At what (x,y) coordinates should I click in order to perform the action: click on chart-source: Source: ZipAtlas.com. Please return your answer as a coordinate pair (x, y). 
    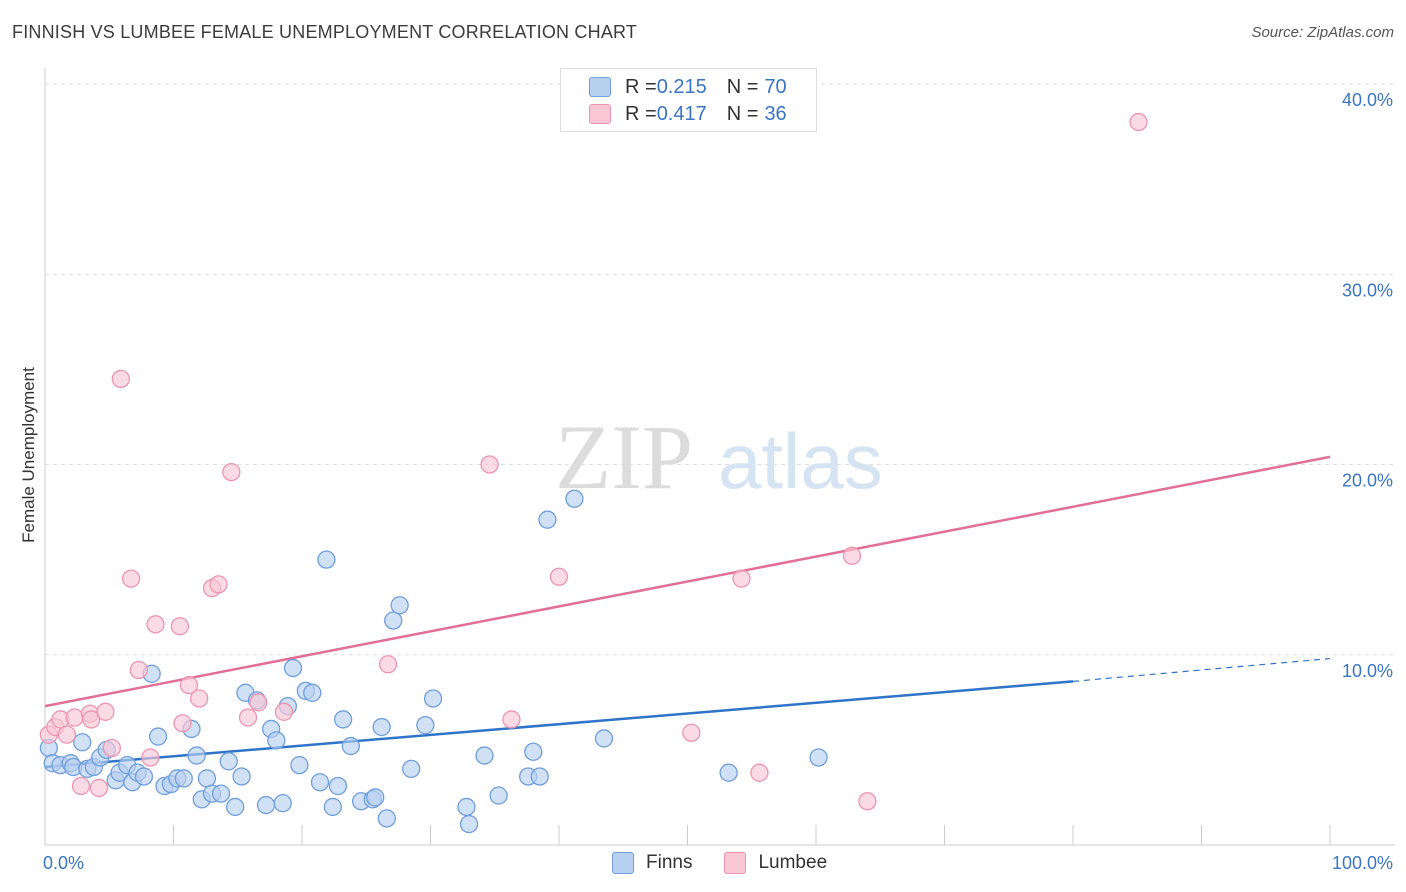
    Looking at the image, I should click on (1322, 32).